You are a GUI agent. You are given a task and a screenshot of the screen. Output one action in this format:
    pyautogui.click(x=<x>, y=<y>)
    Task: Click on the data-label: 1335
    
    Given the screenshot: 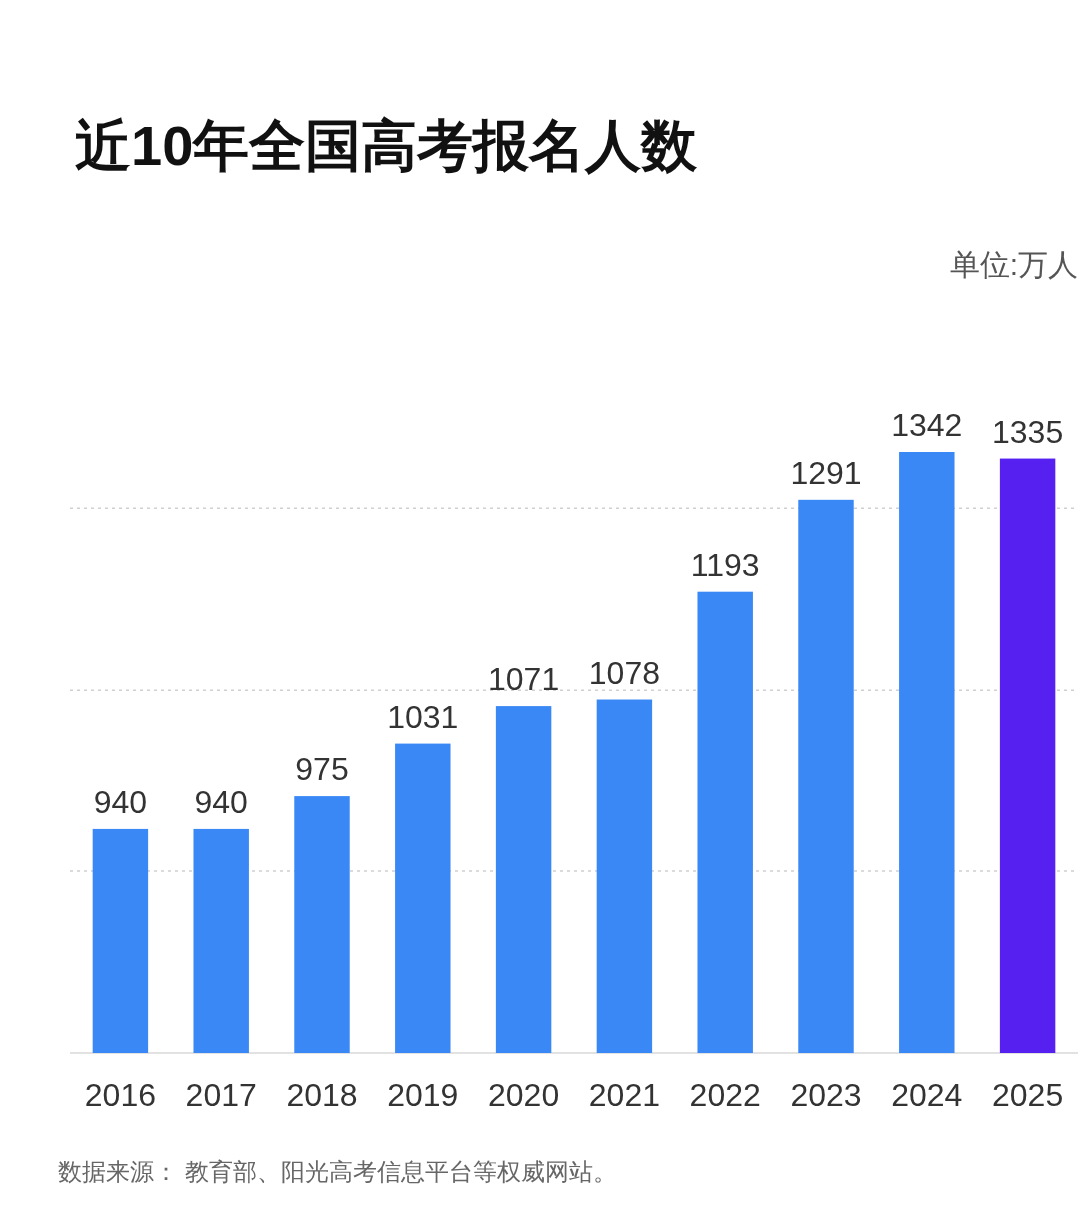 What is the action you would take?
    pyautogui.click(x=1028, y=431)
    